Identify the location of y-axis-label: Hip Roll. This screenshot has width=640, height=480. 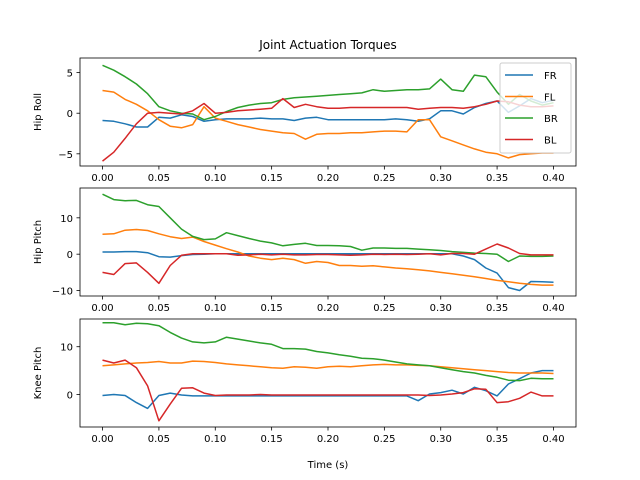
(38, 112).